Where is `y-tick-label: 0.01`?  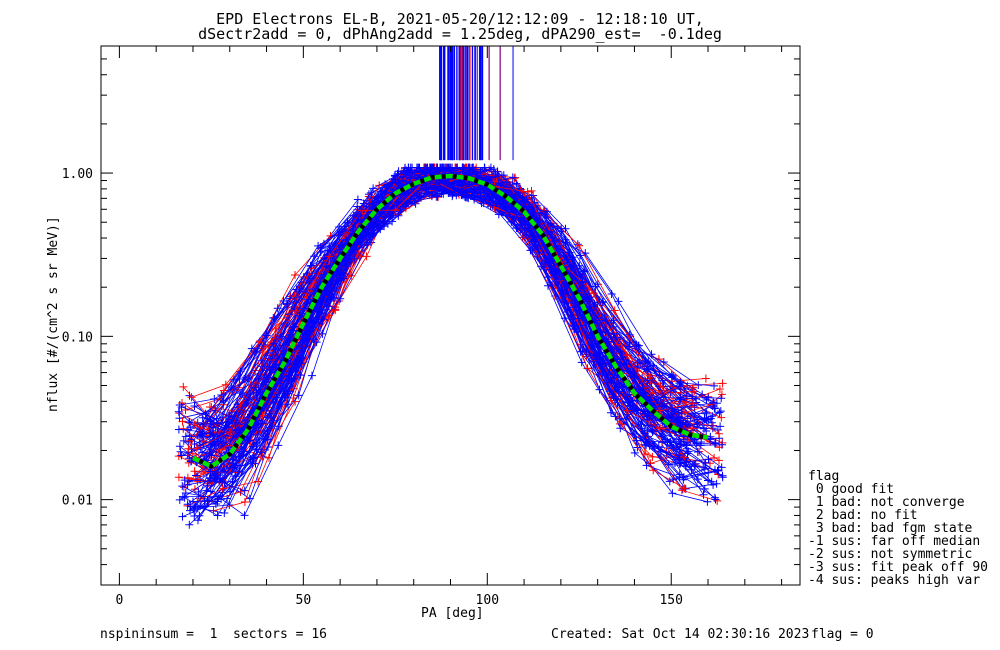
y-tick-label: 0.01 is located at coordinates (77, 501).